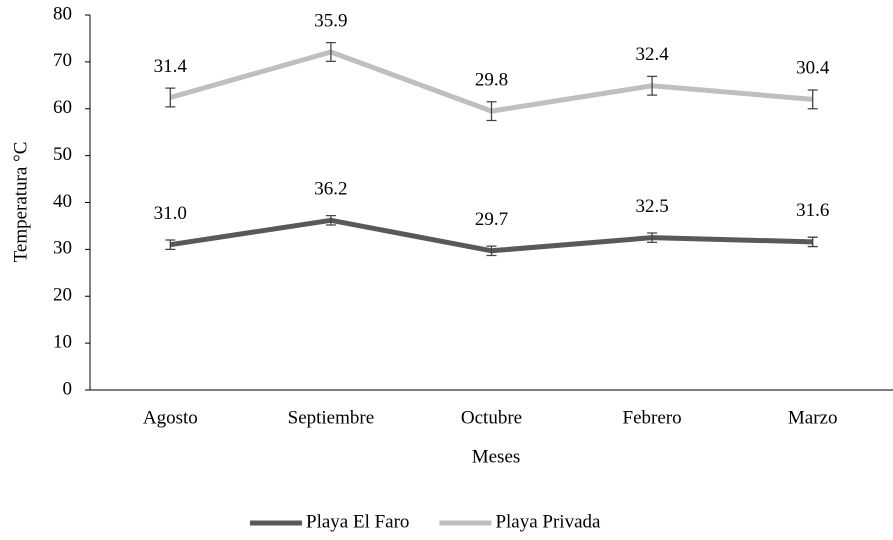  I want to click on data-label: 36.2, so click(330, 189).